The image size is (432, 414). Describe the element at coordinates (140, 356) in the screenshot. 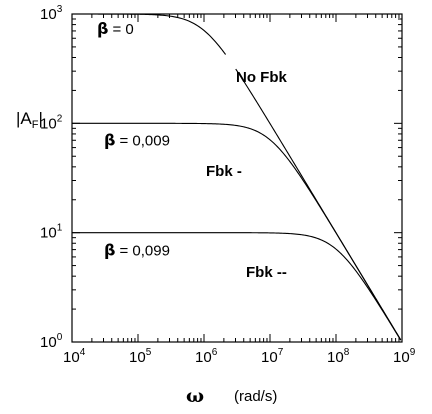

I see `x-tick-label: 10⁵` at that location.